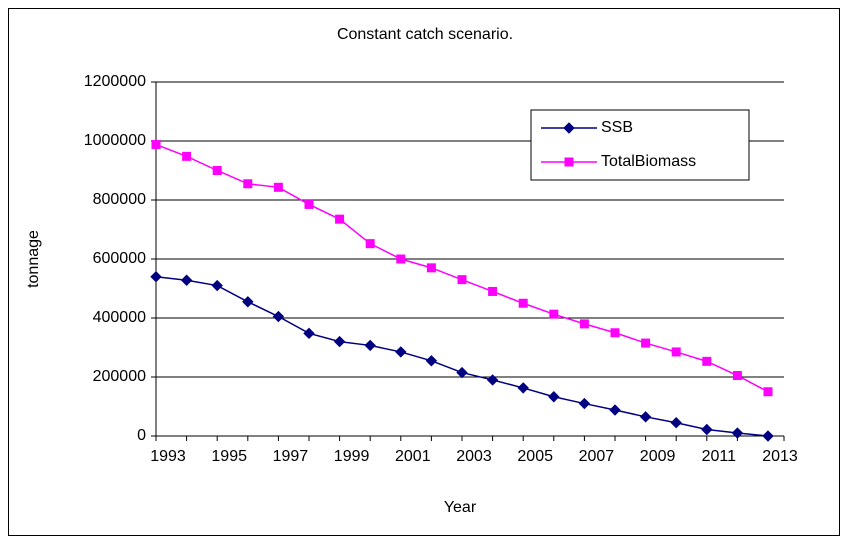 This screenshot has height=544, width=848. What do you see at coordinates (719, 456) in the screenshot?
I see `x-tick-label: 2011` at bounding box center [719, 456].